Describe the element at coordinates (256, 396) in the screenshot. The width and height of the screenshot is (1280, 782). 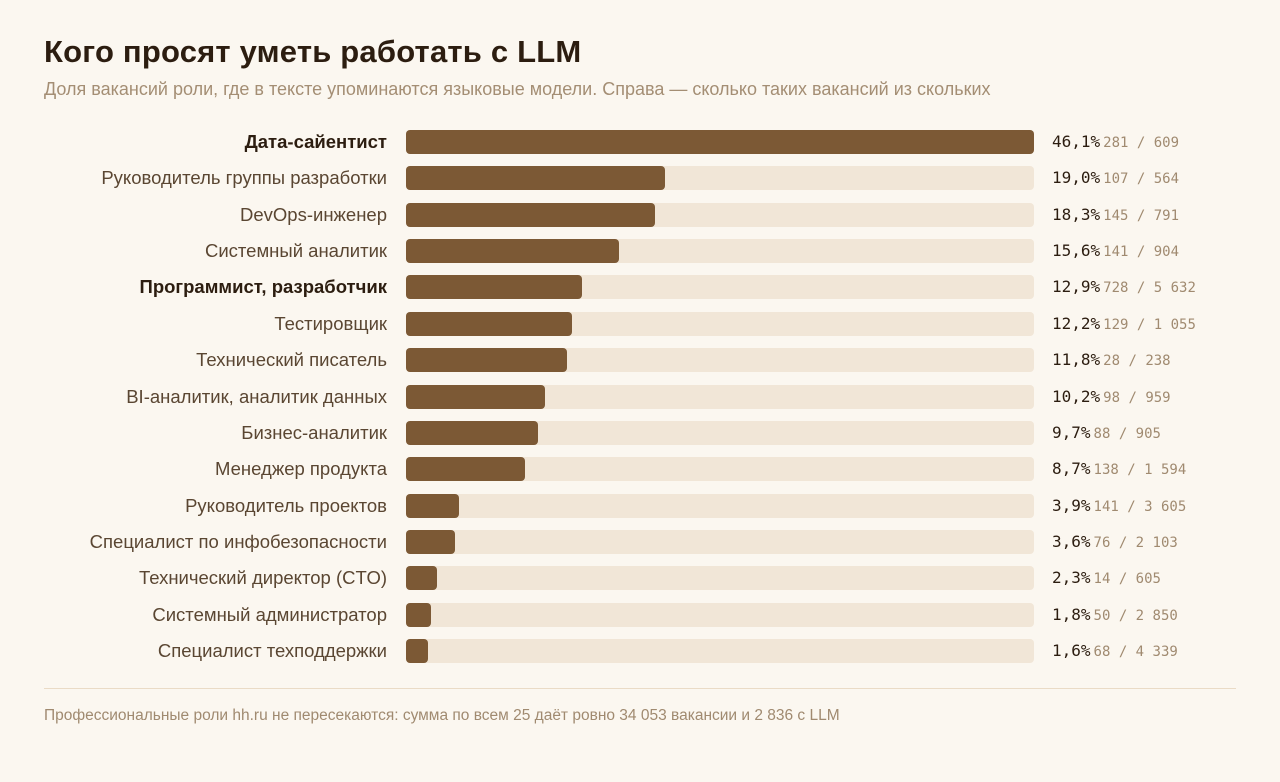
I see `bar-label: BI-аналитик, аналитик данных` at that location.